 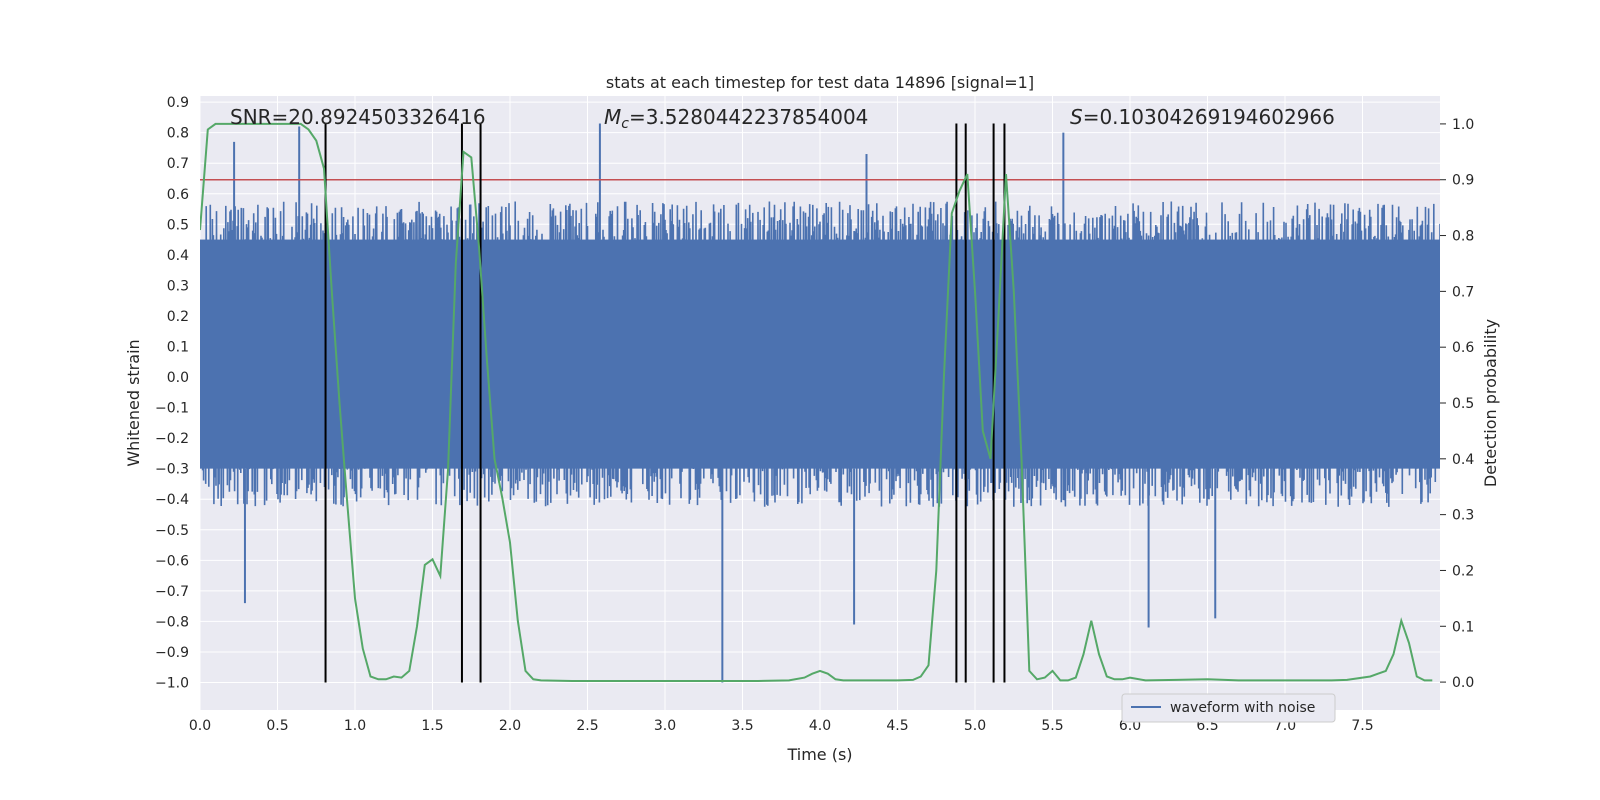 What do you see at coordinates (975, 726) in the screenshot?
I see `x-tick-label: 5.0` at bounding box center [975, 726].